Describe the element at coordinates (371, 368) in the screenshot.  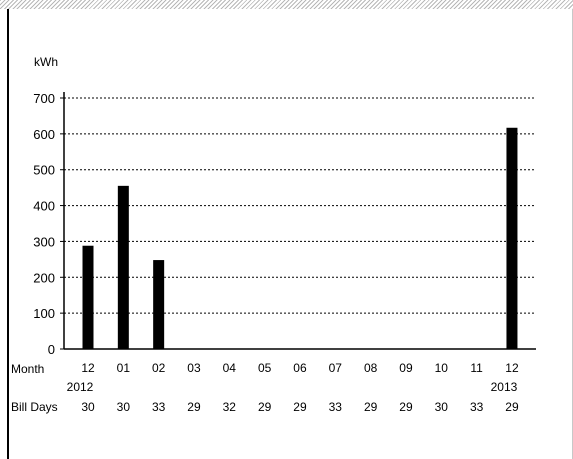
I see `month-label: 08` at that location.